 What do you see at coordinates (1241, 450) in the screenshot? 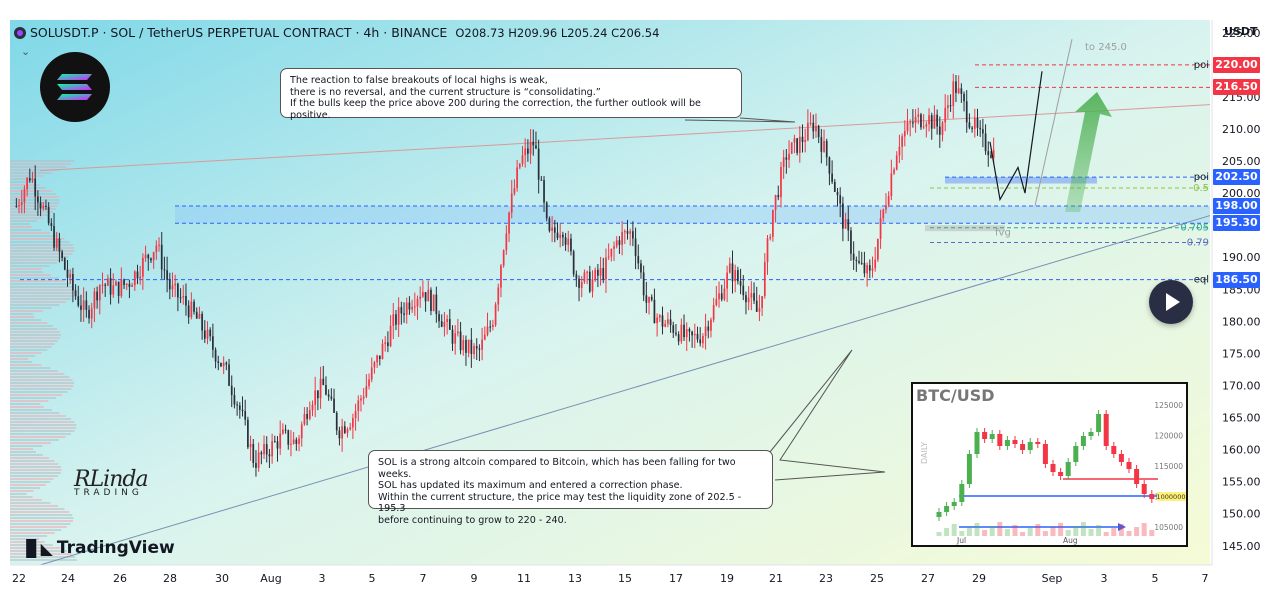
I see `y-tick-label: 160.00` at bounding box center [1241, 450].